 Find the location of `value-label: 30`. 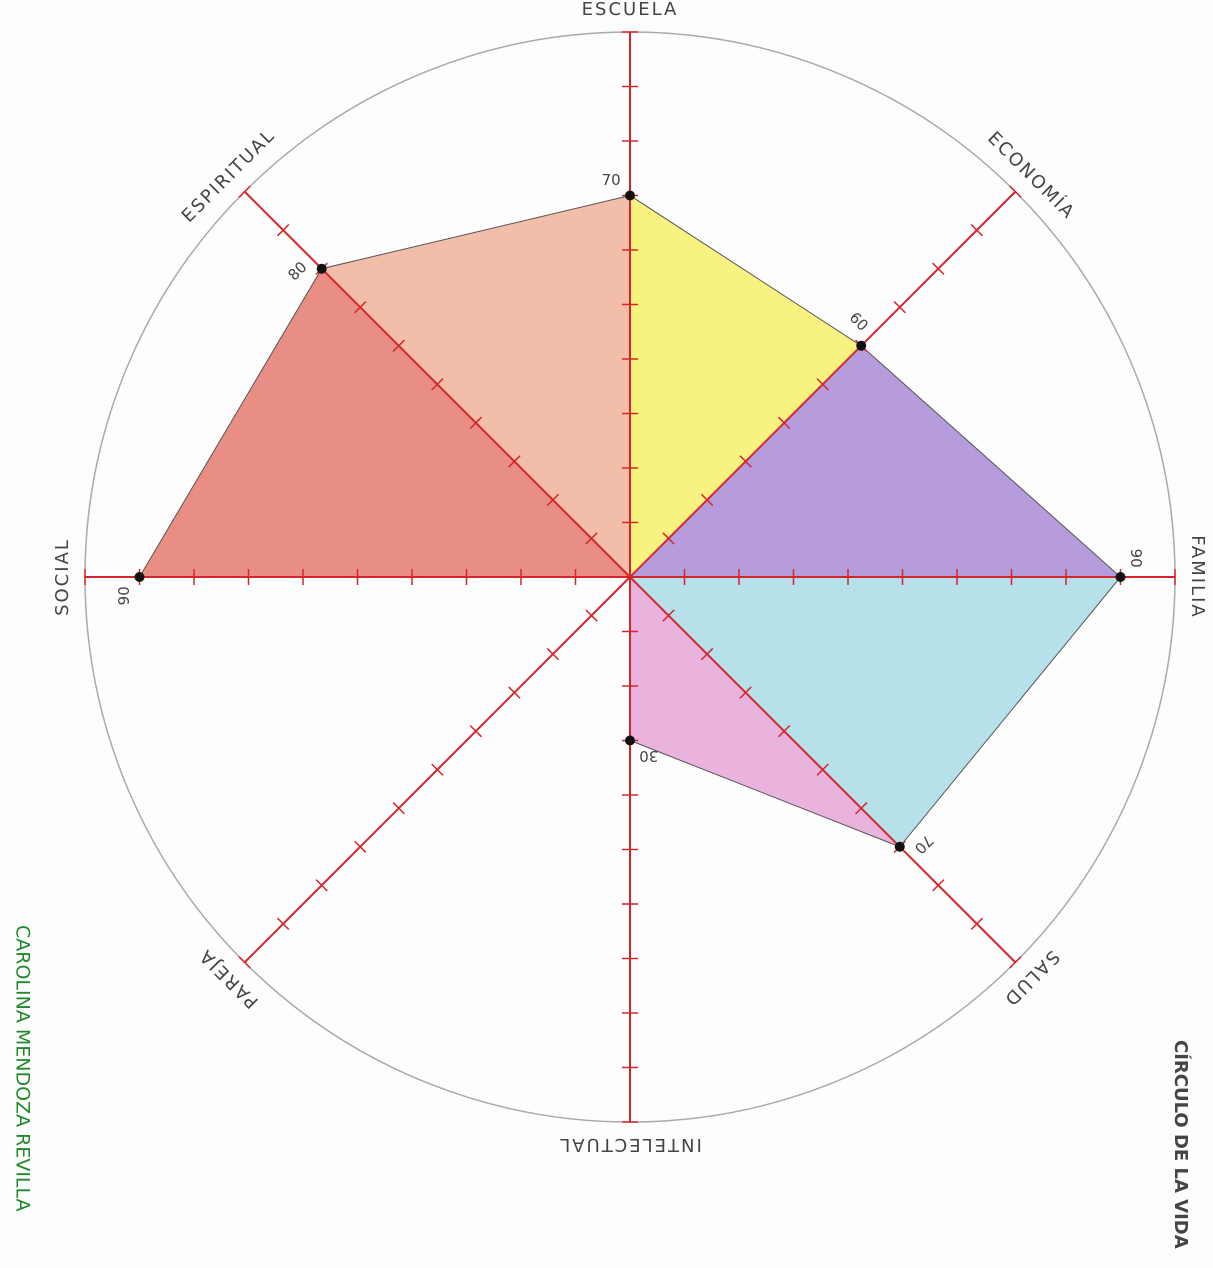

value-label: 30 is located at coordinates (648, 756).